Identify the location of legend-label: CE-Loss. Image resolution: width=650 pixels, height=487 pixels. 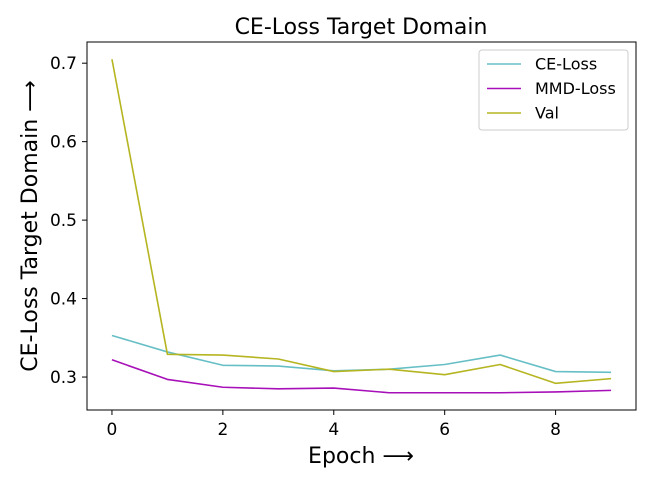
(566, 64).